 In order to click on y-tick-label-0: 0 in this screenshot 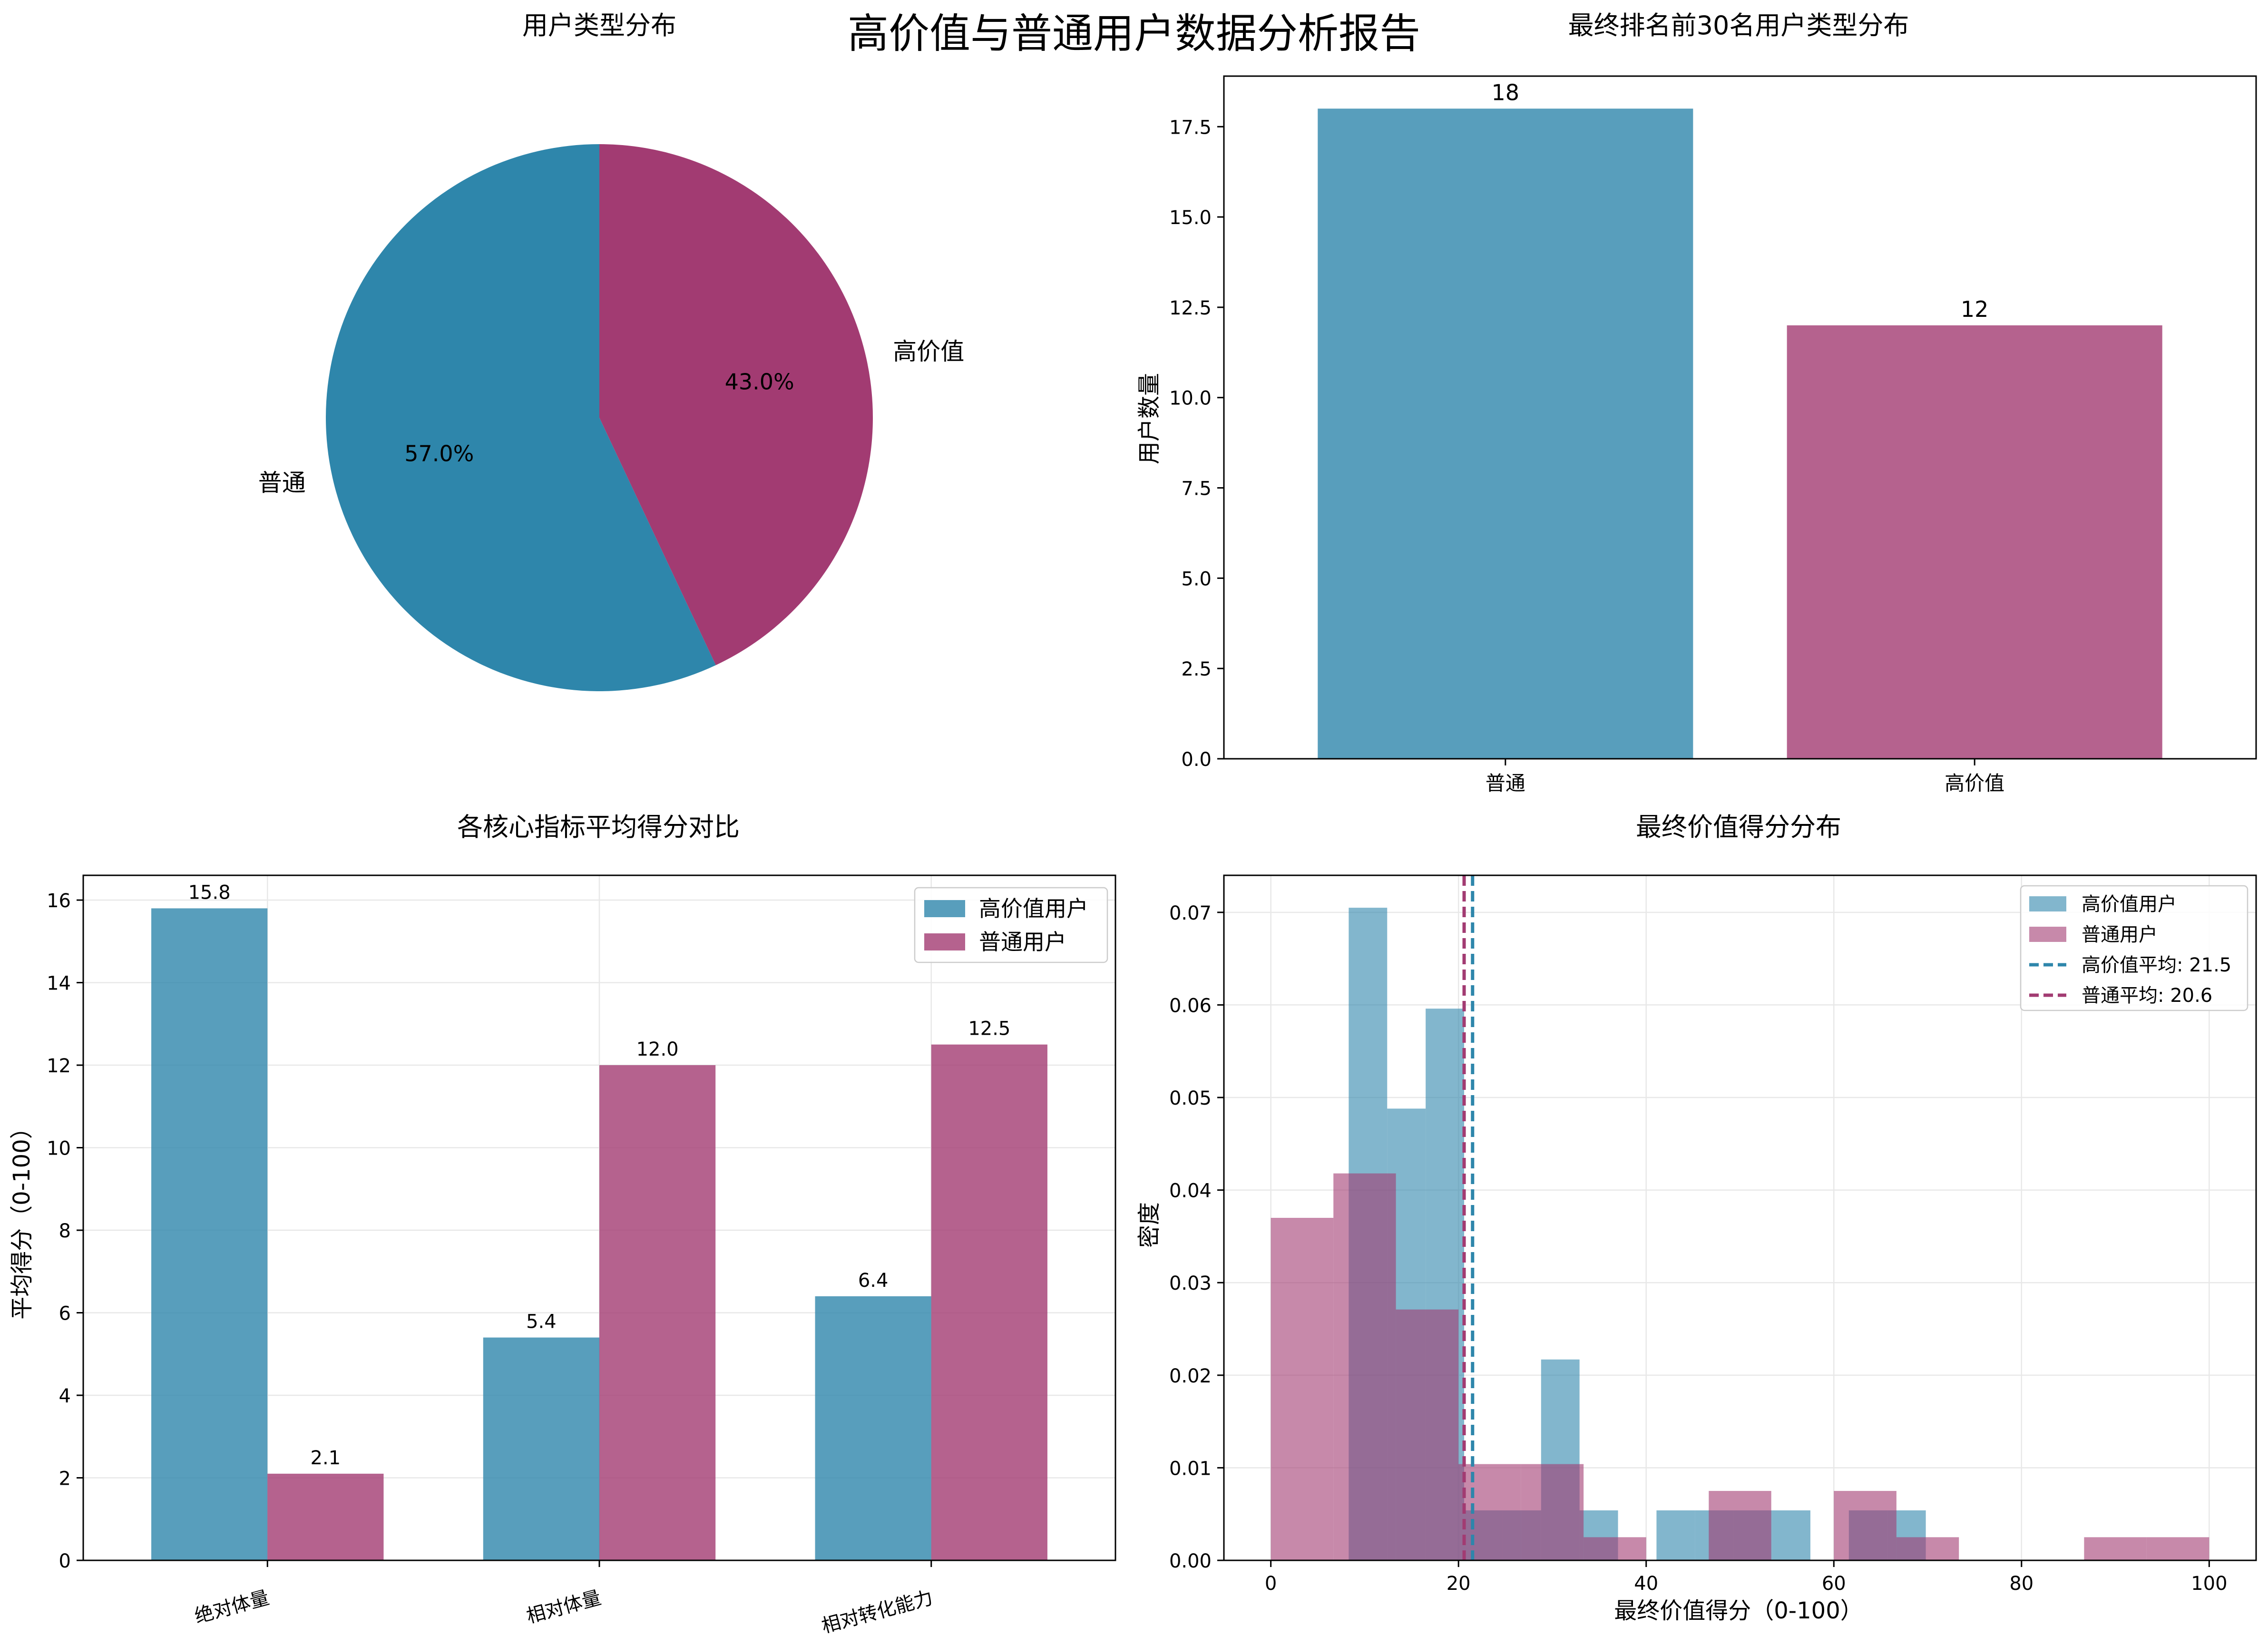, I will do `click(65, 1561)`.